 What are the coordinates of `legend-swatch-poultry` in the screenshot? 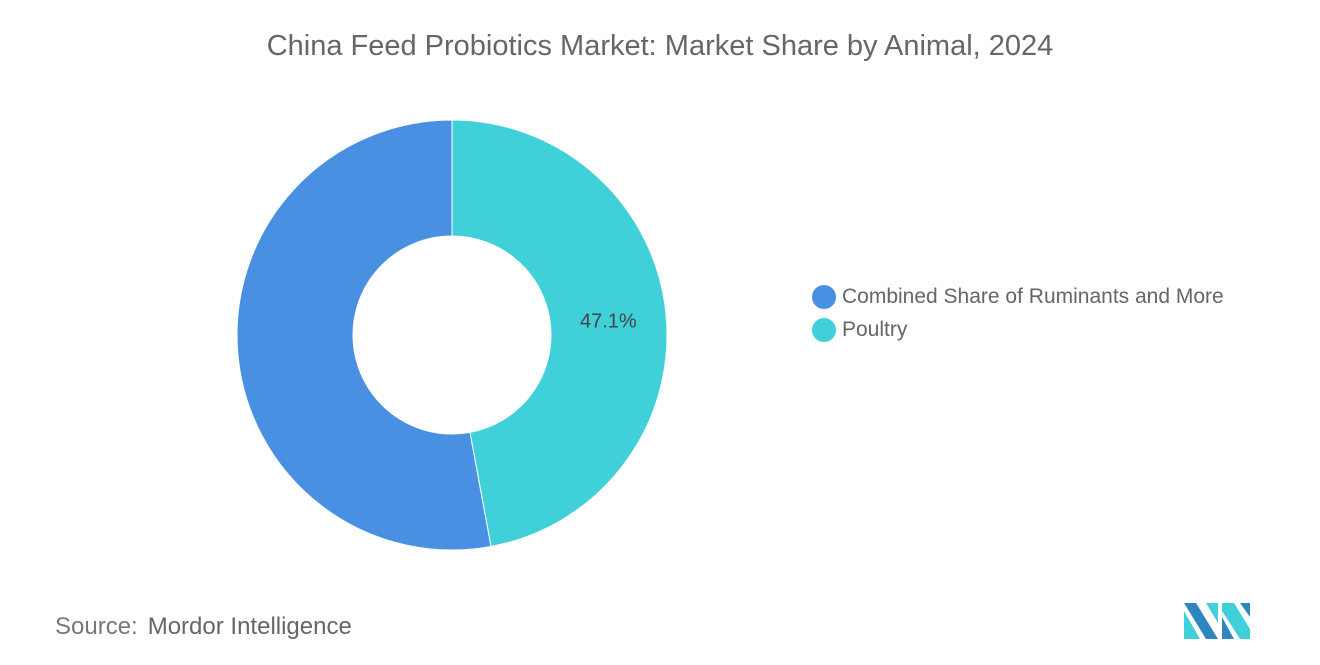 It's located at (824, 330).